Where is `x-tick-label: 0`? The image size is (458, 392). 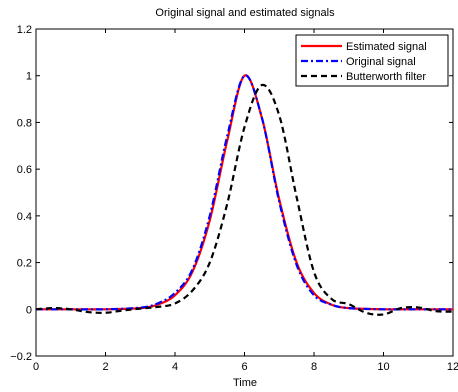
x-tick-label: 0 is located at coordinates (36, 367).